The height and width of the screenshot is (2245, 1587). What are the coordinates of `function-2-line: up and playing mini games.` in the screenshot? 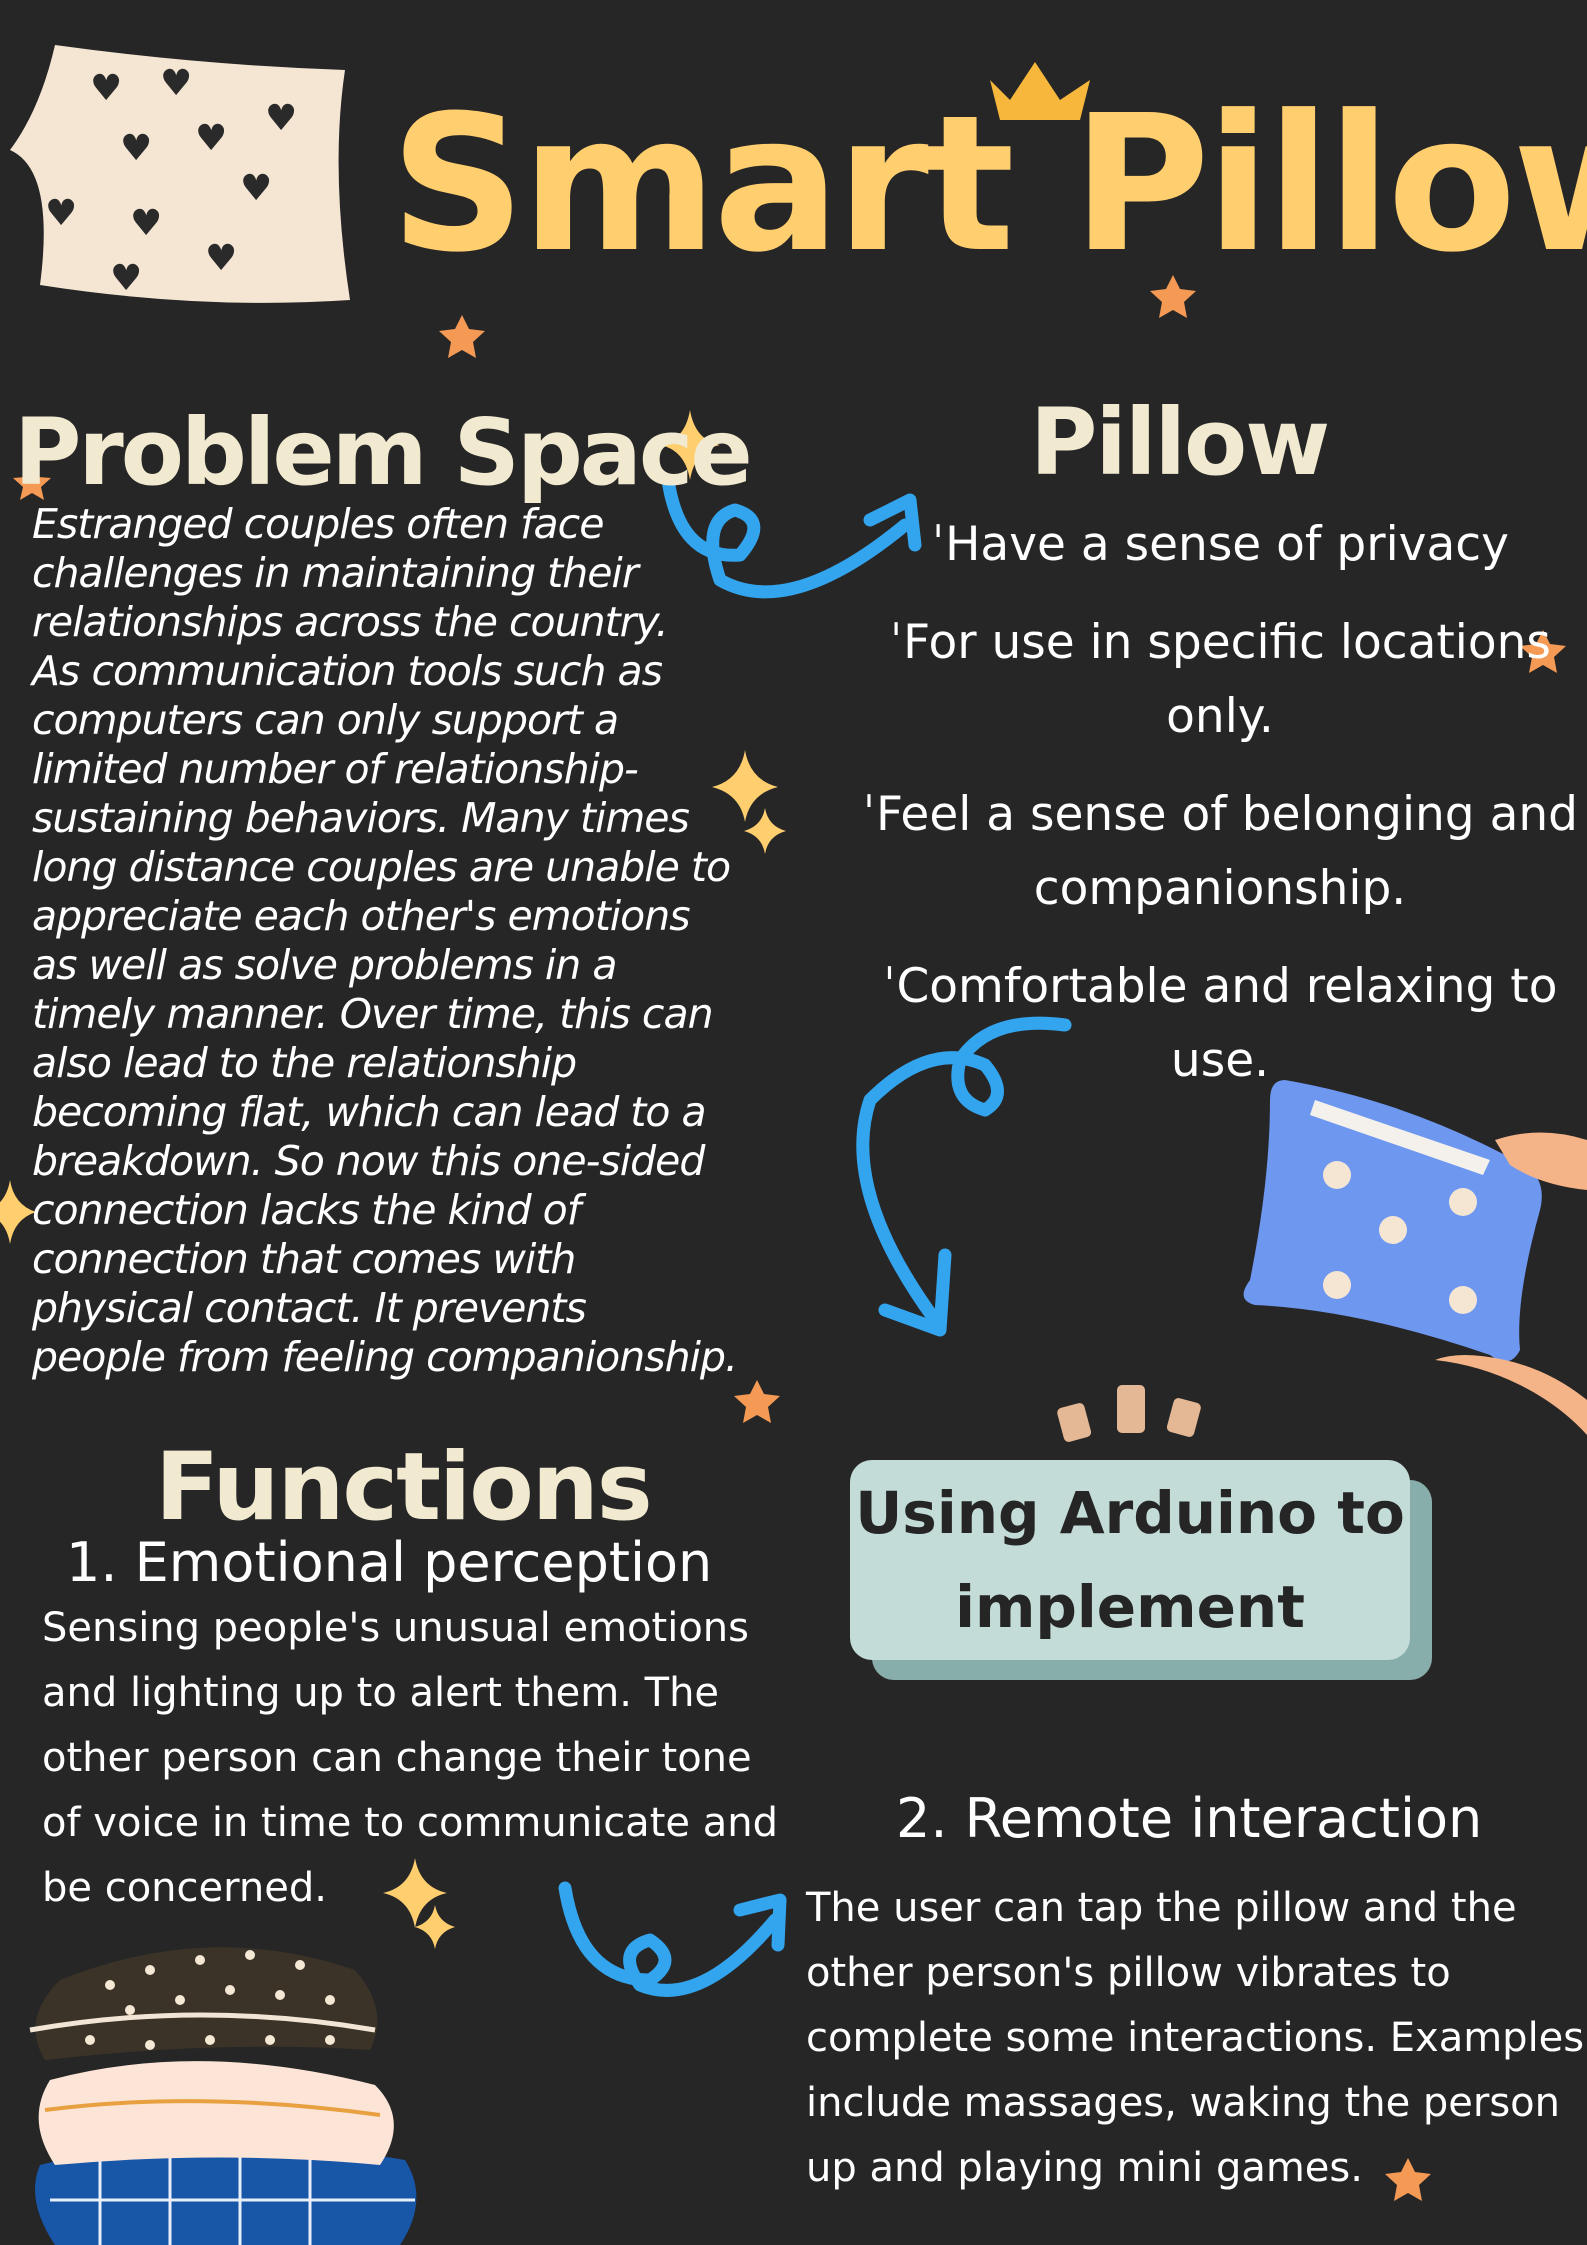 It's located at (1084, 2168).